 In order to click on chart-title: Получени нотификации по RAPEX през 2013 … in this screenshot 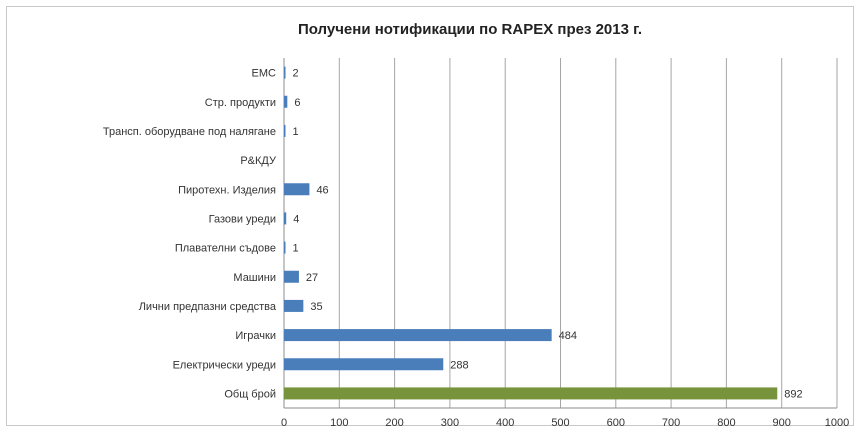, I will do `click(470, 29)`.